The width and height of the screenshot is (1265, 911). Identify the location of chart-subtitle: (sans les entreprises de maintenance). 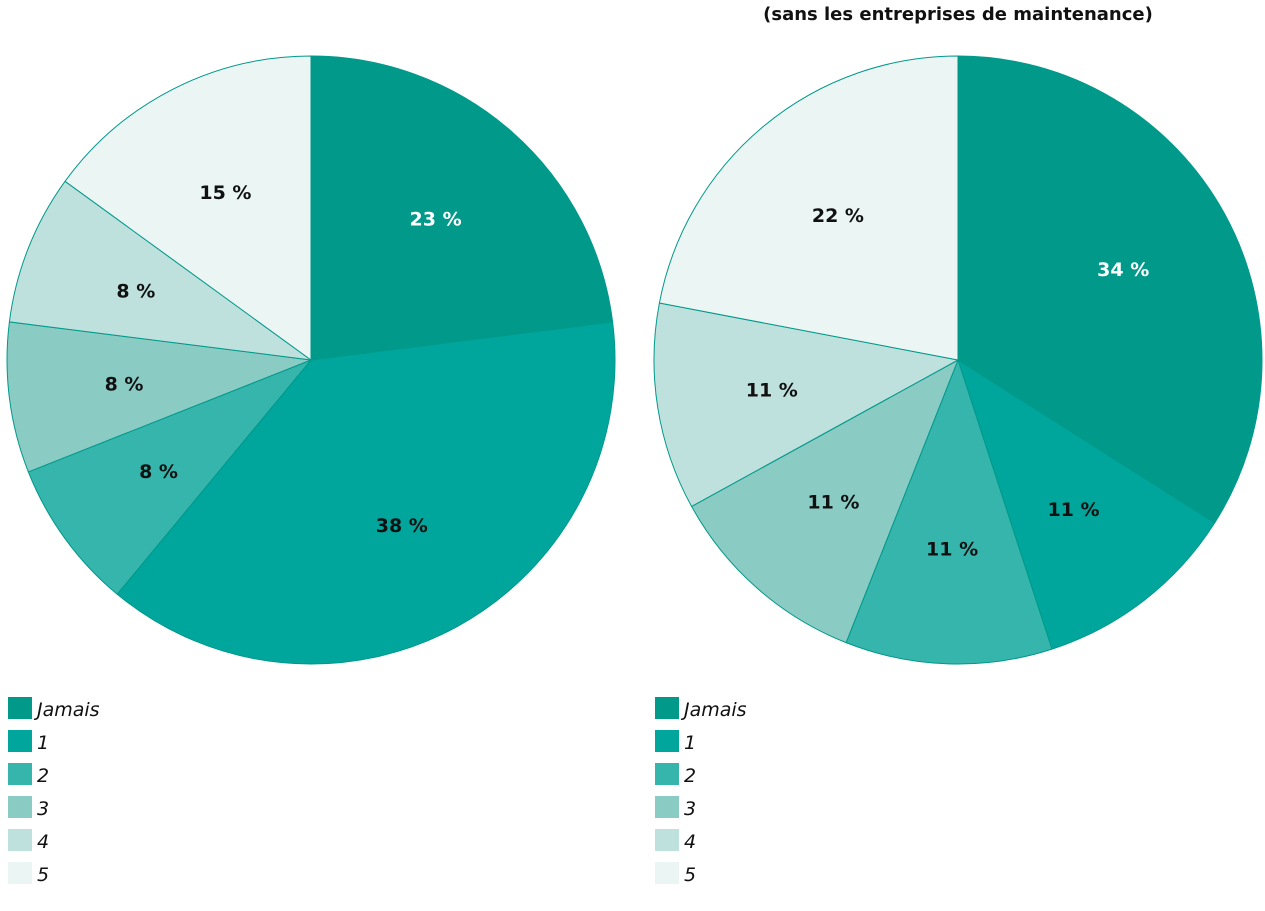
(958, 14).